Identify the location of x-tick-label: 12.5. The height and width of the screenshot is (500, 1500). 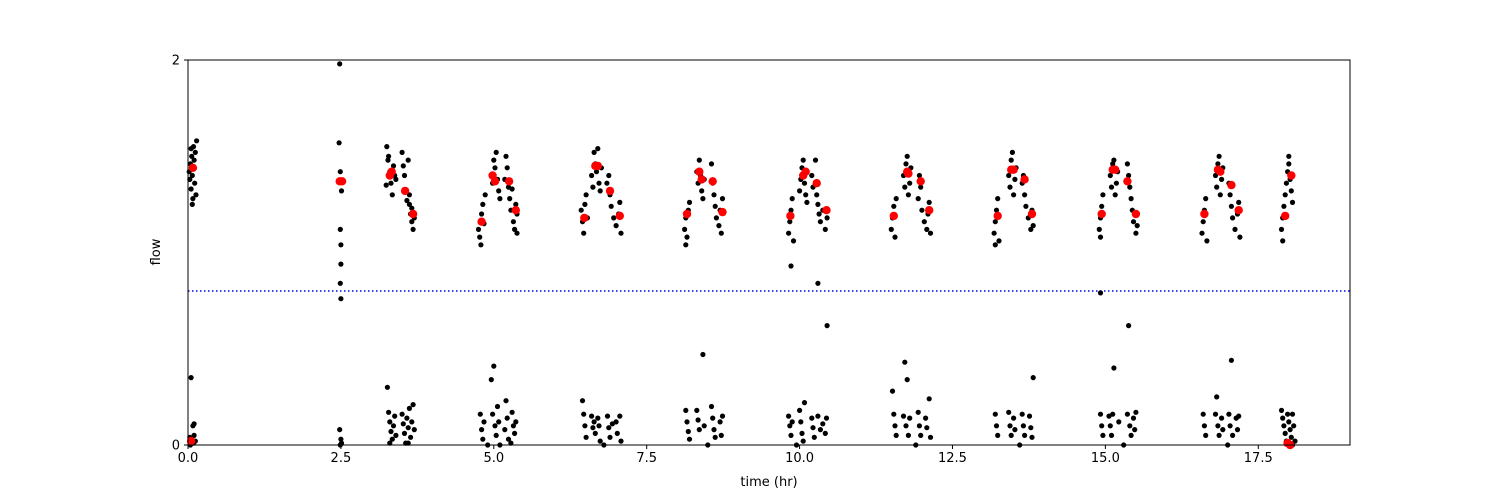
(952, 458).